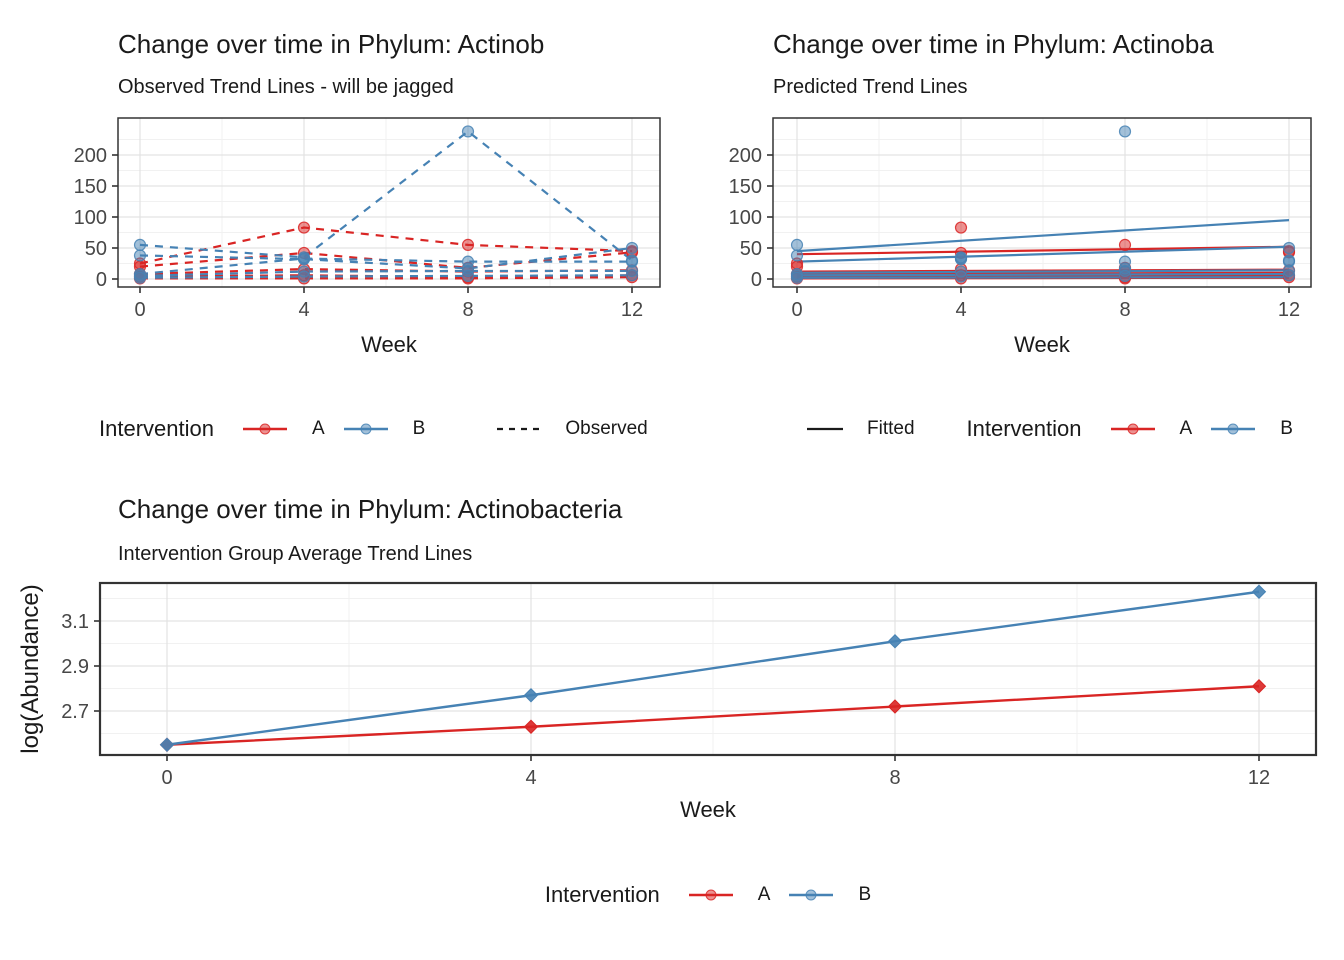 The image size is (1344, 960). I want to click on chart3-legend-title: Intervention, so click(602, 894).